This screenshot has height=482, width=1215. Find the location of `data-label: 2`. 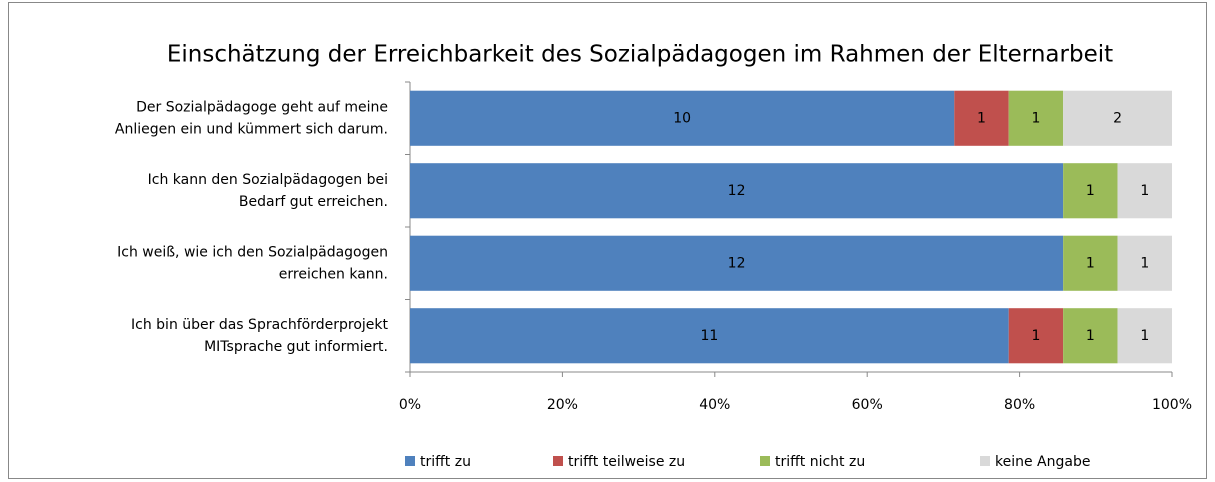

data-label: 2 is located at coordinates (1117, 118).